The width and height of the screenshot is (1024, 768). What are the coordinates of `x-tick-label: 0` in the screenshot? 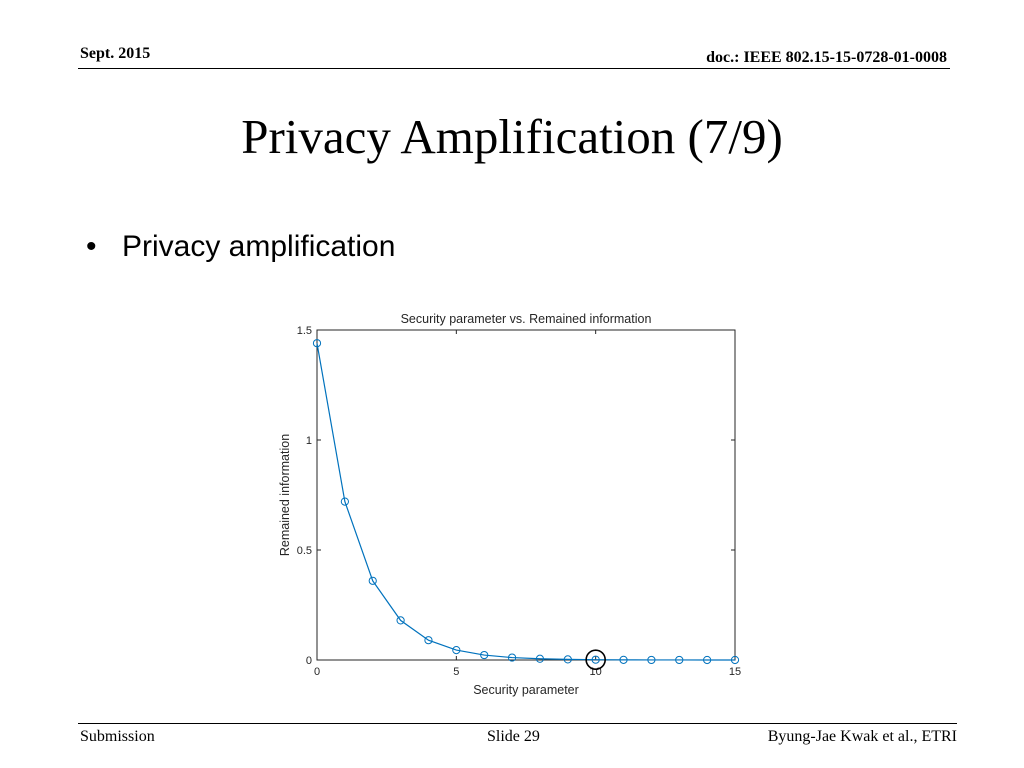 It's located at (317, 672).